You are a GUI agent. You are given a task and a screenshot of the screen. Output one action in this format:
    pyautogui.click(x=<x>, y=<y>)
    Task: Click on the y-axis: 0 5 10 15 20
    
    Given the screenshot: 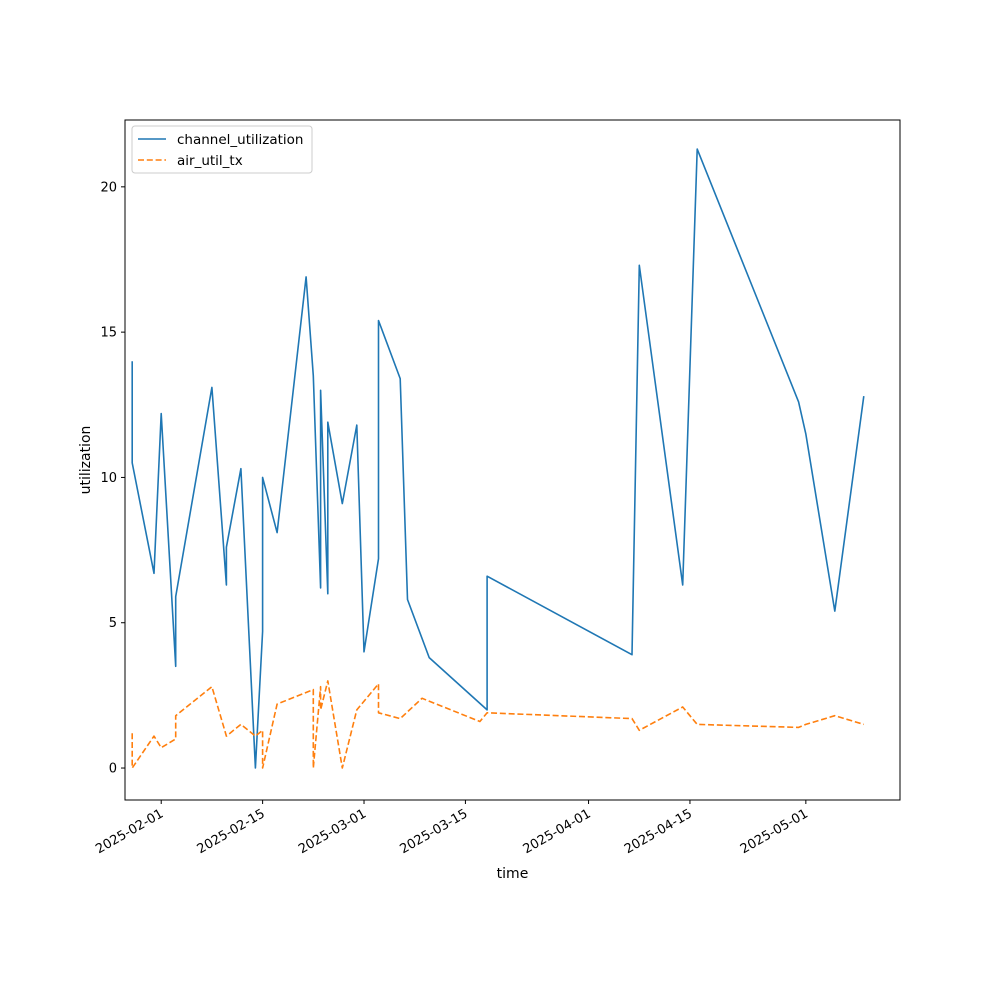 What is the action you would take?
    pyautogui.click(x=112, y=478)
    